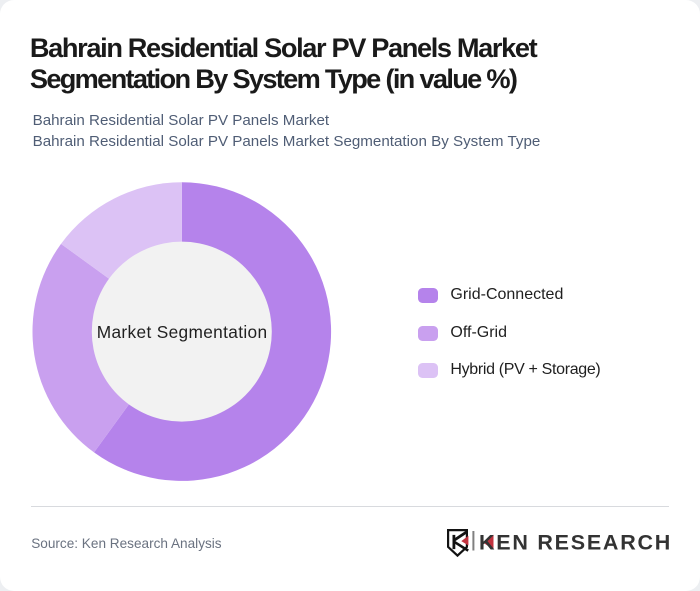 This screenshot has width=700, height=591. I want to click on svg-text: KEN RESEARCH, so click(575, 543).